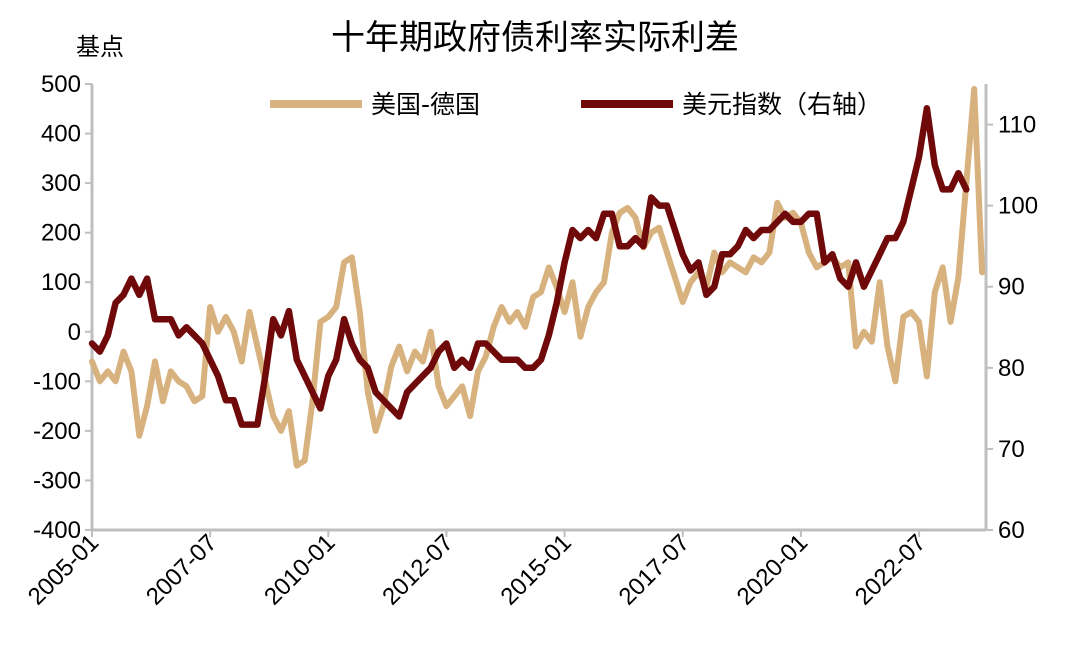 This screenshot has width=1074, height=647. What do you see at coordinates (1011, 368) in the screenshot?
I see `right-tick-label: 80` at bounding box center [1011, 368].